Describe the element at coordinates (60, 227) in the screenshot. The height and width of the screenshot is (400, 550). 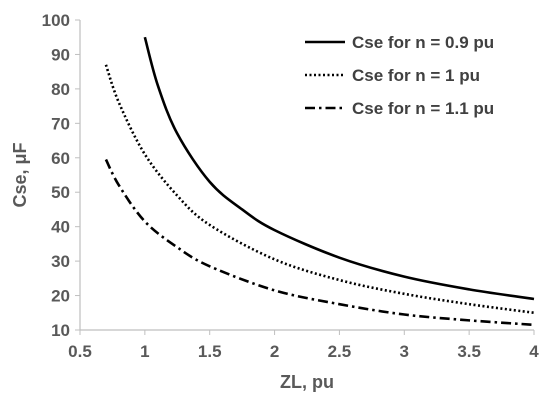
I see `y-tick-label: 40` at that location.